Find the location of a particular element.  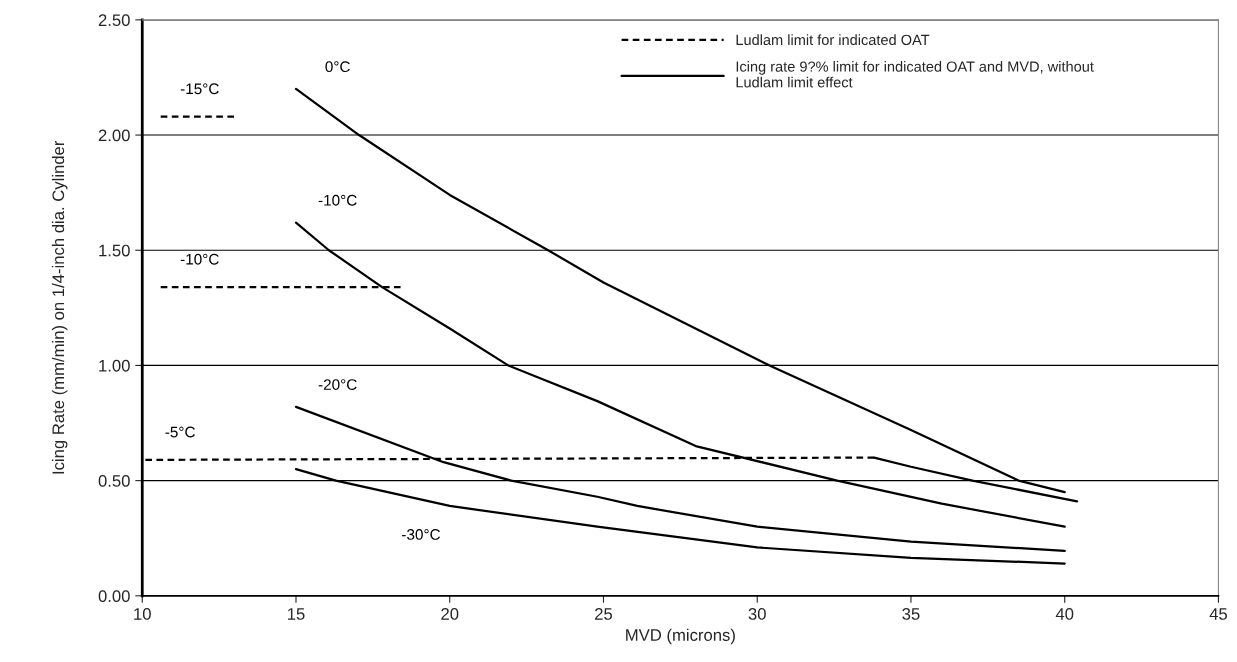

series-label: -20°C is located at coordinates (337, 384).